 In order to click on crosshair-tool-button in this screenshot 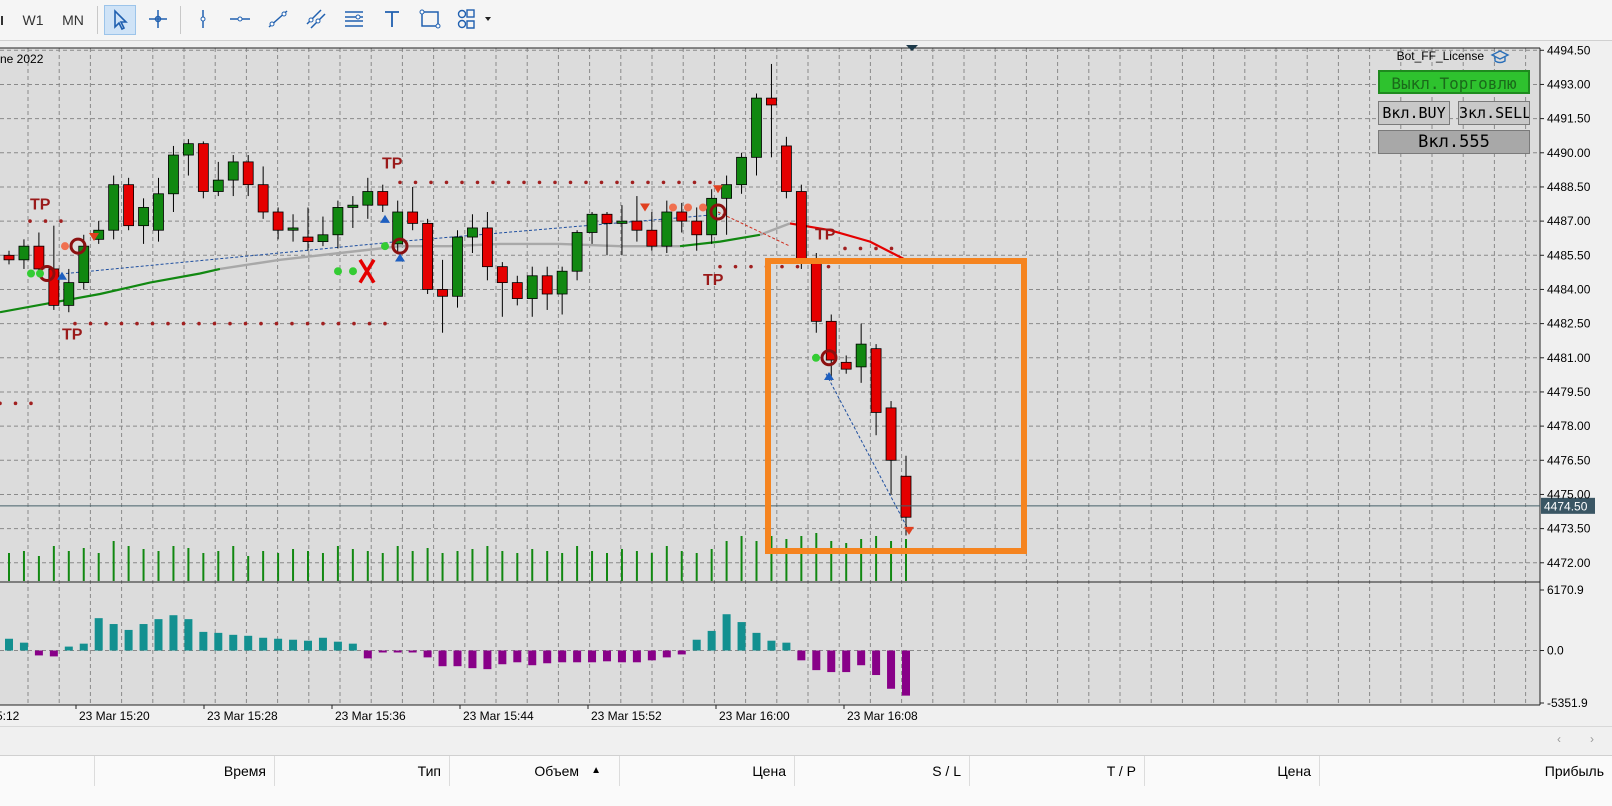, I will do `click(158, 20)`.